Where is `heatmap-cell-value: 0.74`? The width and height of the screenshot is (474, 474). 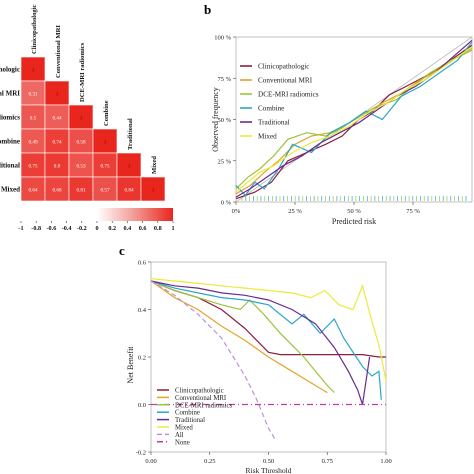
heatmap-cell-value: 0.74 is located at coordinates (56, 143).